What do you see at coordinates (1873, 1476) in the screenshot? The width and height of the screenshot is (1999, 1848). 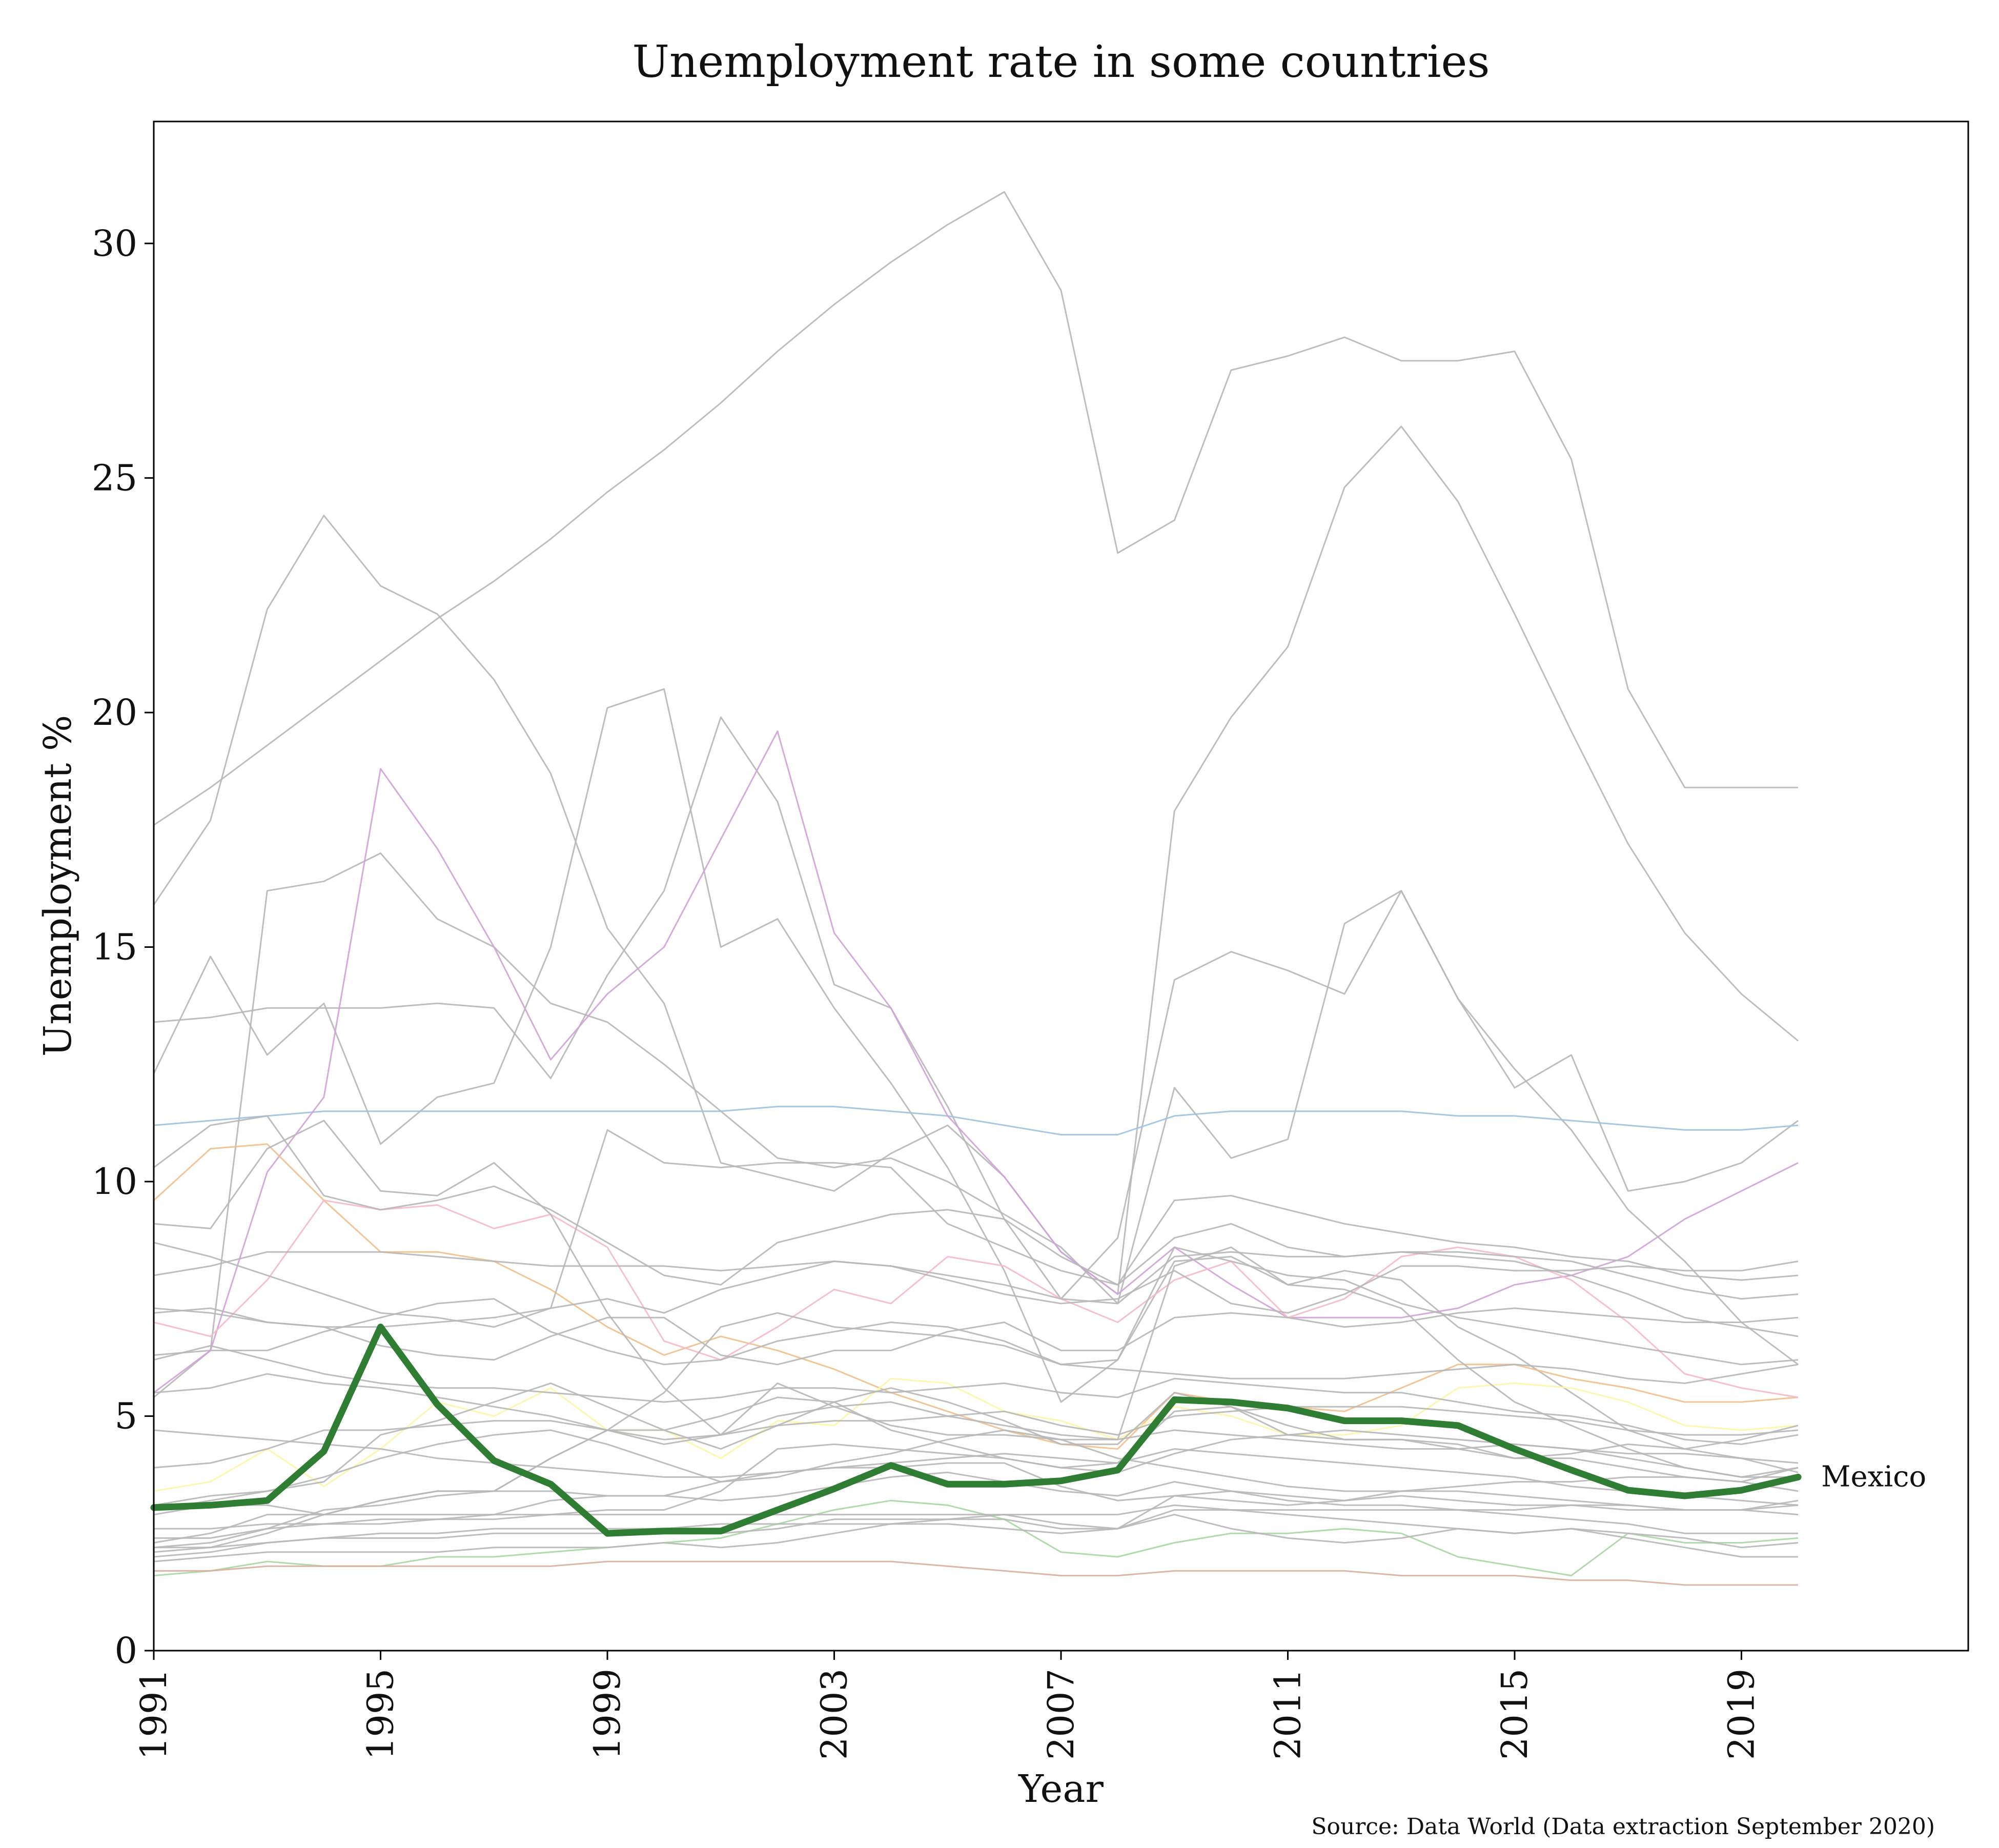 I see `mexico-series-label: Mexico` at bounding box center [1873, 1476].